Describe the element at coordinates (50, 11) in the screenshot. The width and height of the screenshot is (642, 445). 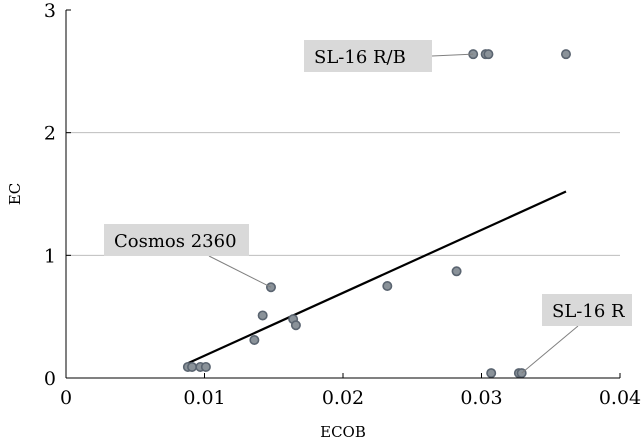
I see `y-tick-label: 3` at that location.